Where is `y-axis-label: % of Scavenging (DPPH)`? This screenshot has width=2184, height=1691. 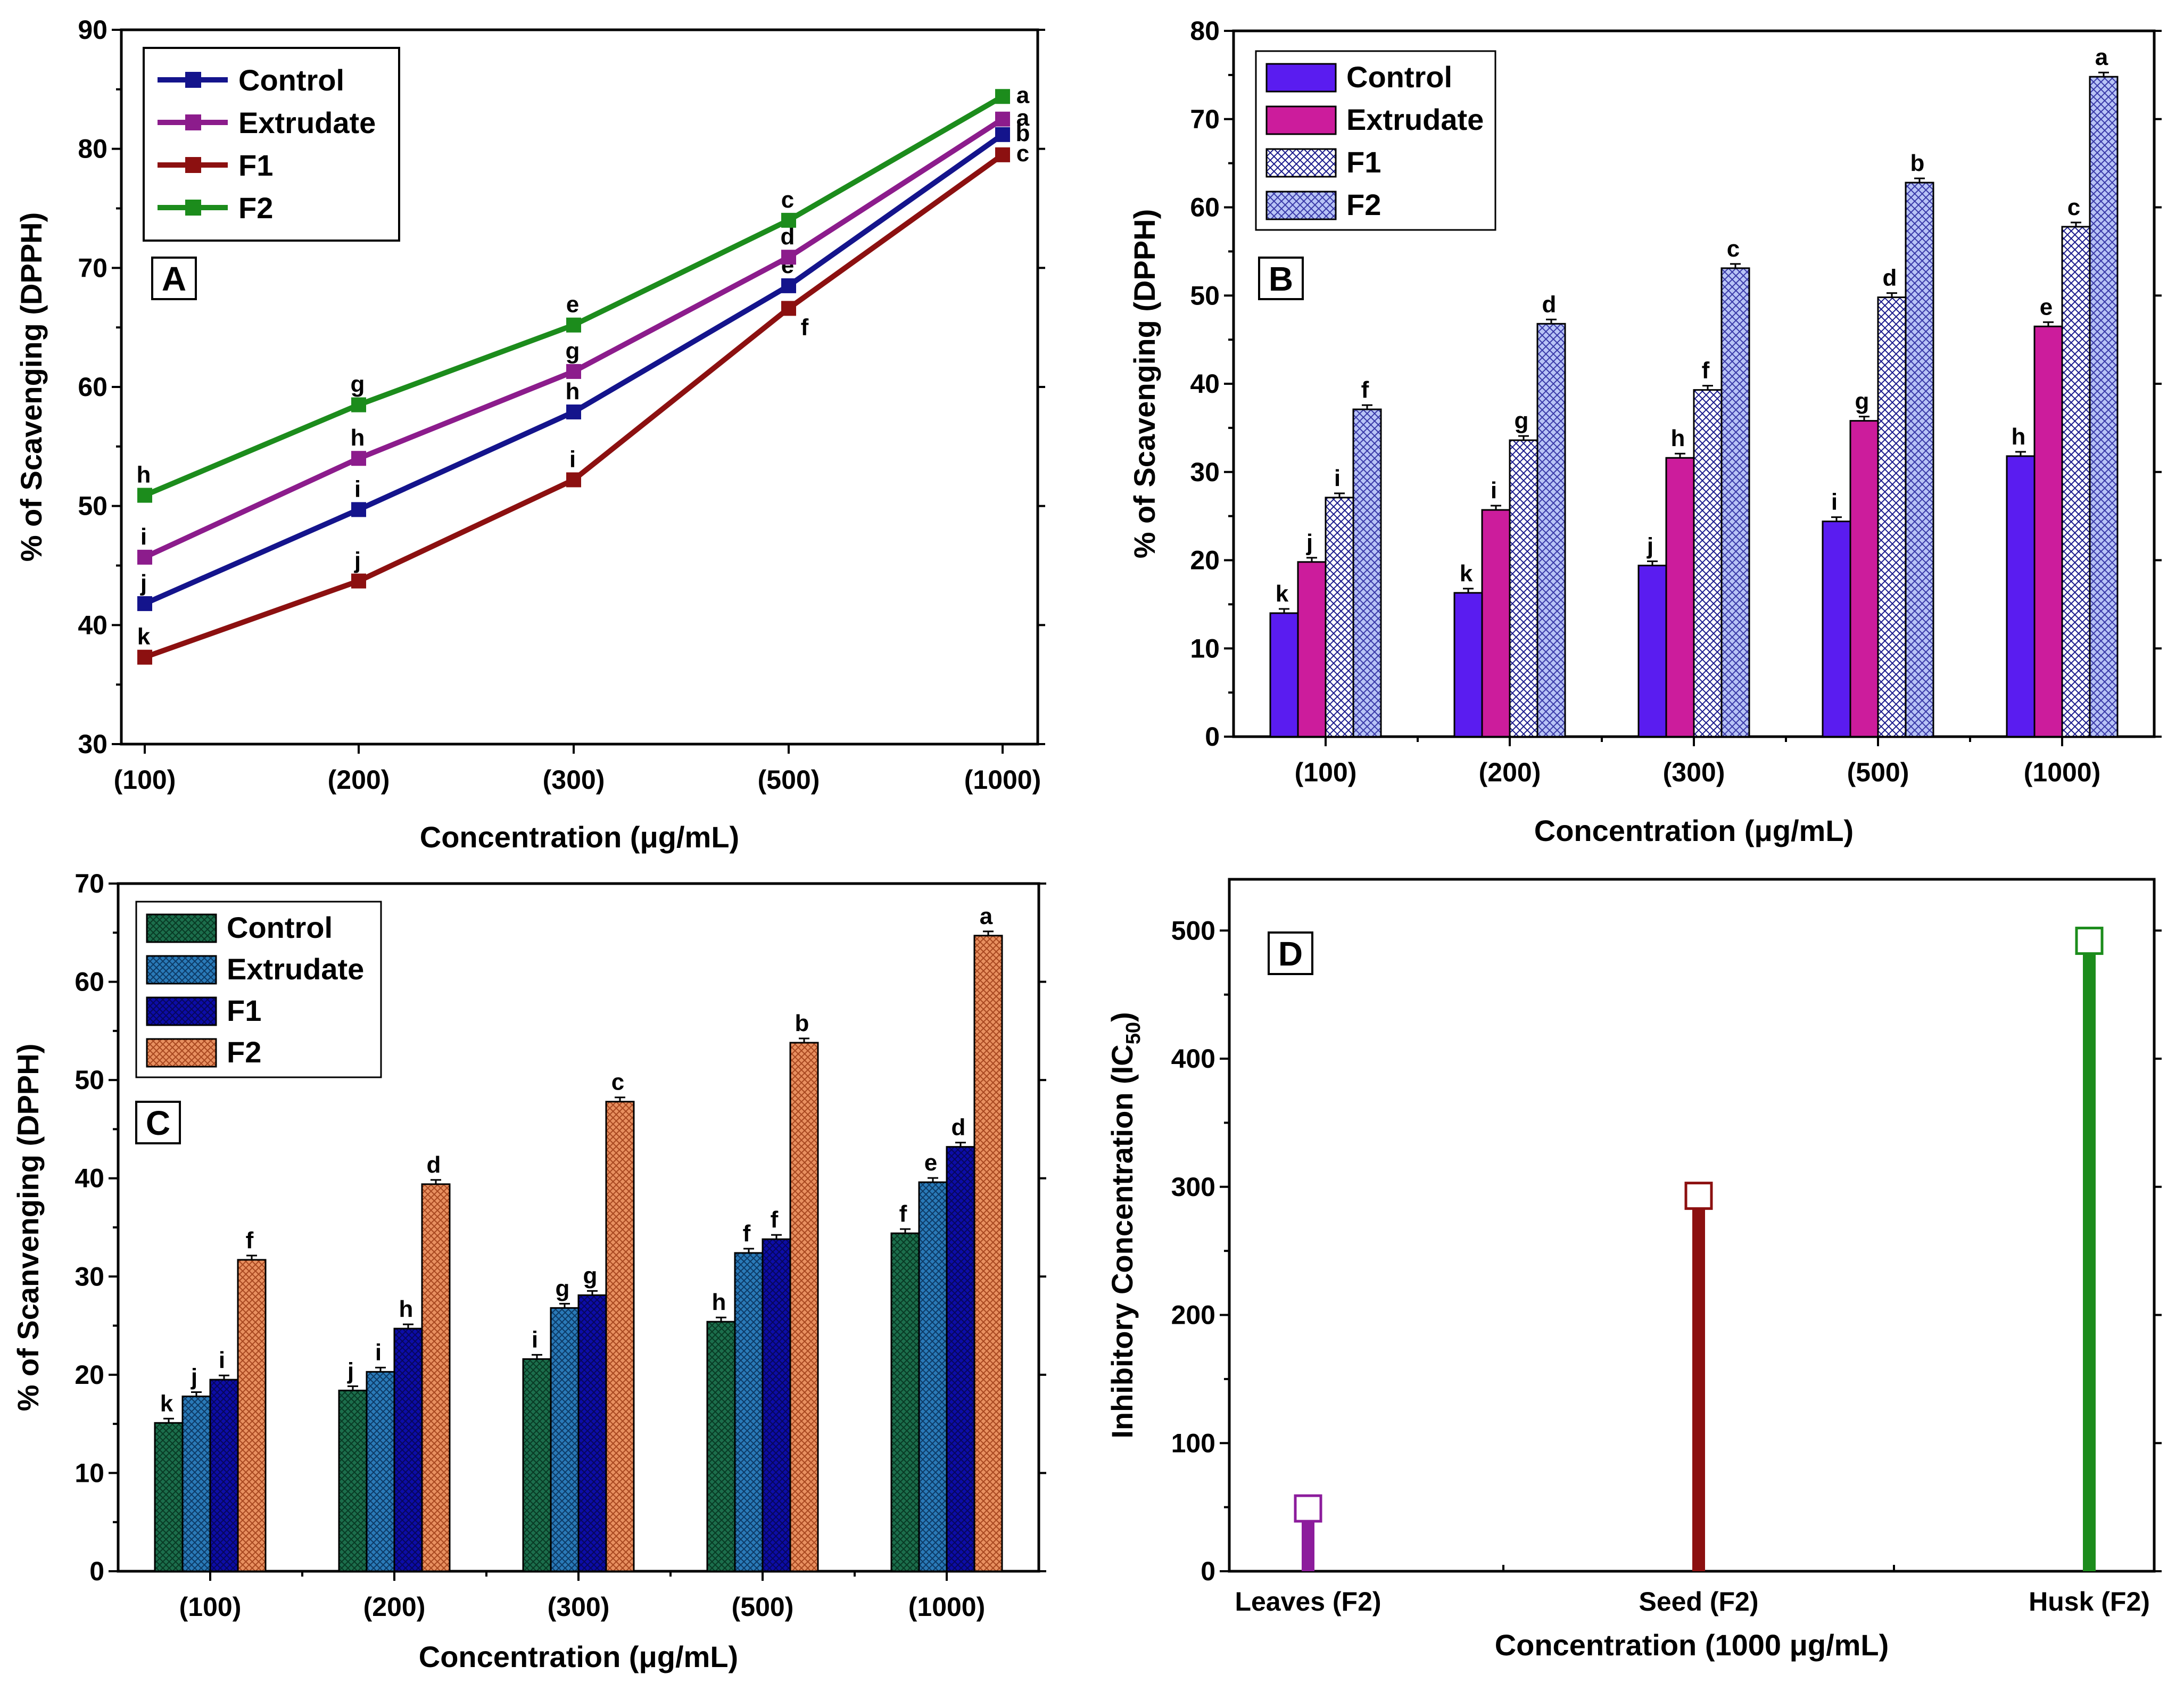 y-axis-label: % of Scavenging (DPPH) is located at coordinates (1144, 384).